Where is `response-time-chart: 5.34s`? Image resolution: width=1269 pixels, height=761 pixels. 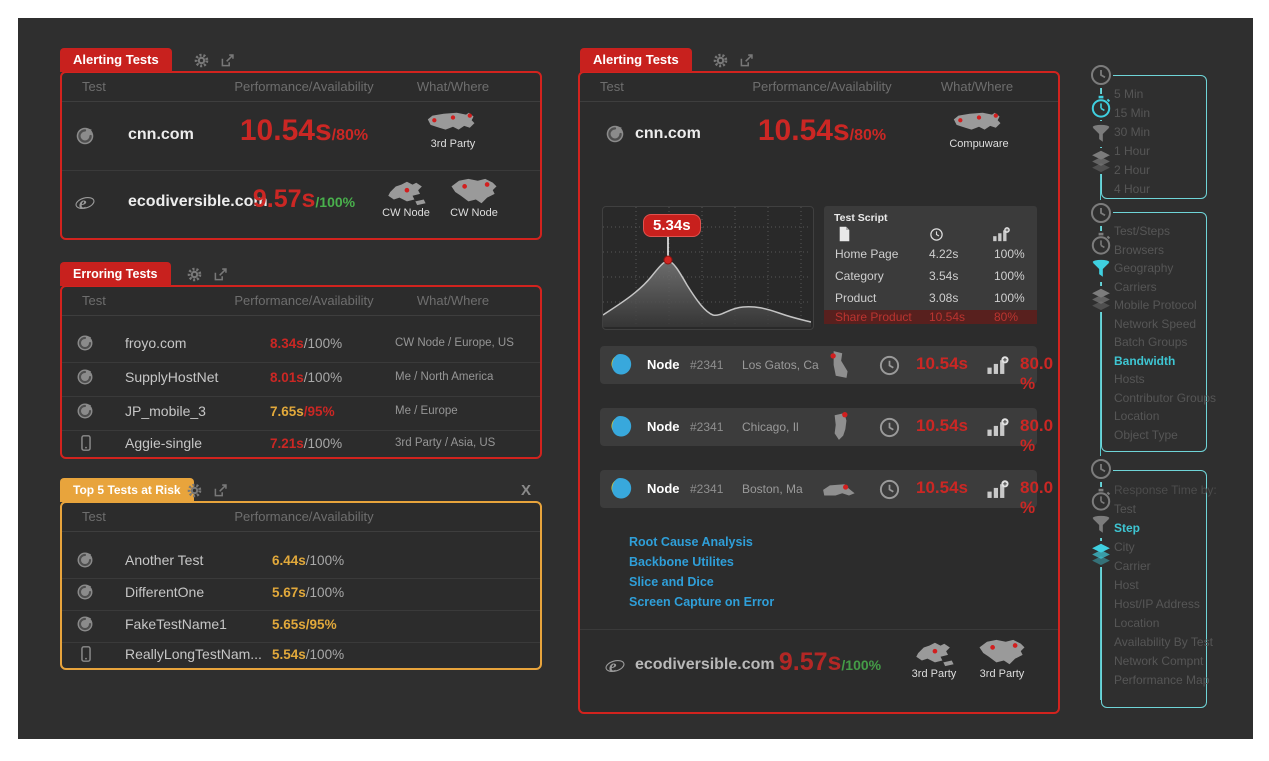 response-time-chart: 5.34s is located at coordinates (708, 268).